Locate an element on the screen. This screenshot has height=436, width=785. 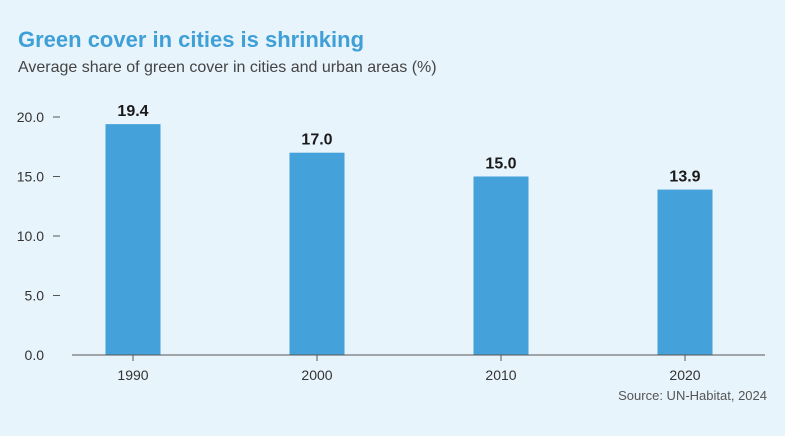
value-label-2020: 13.9 is located at coordinates (684, 177).